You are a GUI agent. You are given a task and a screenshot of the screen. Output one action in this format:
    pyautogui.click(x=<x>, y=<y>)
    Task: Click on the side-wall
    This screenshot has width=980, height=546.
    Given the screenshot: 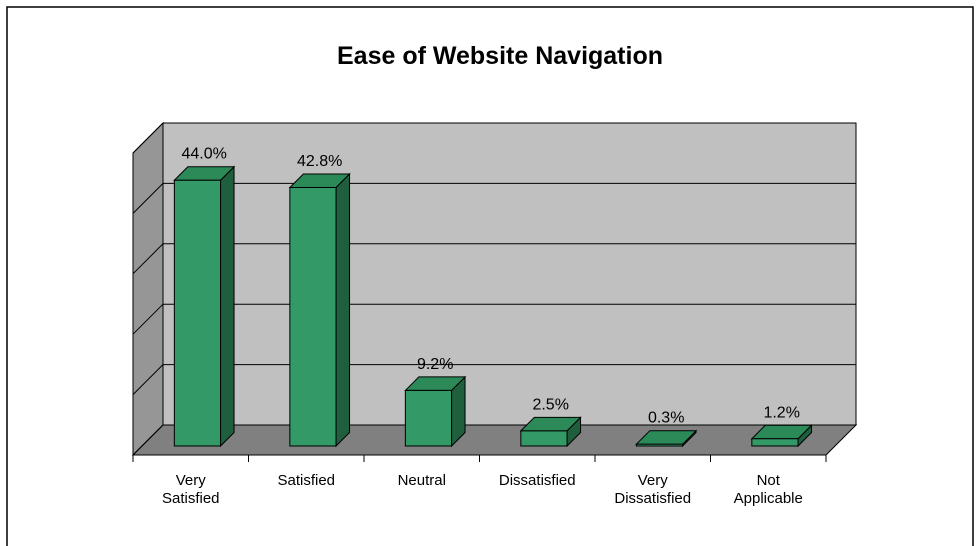 What is the action you would take?
    pyautogui.click(x=148, y=289)
    